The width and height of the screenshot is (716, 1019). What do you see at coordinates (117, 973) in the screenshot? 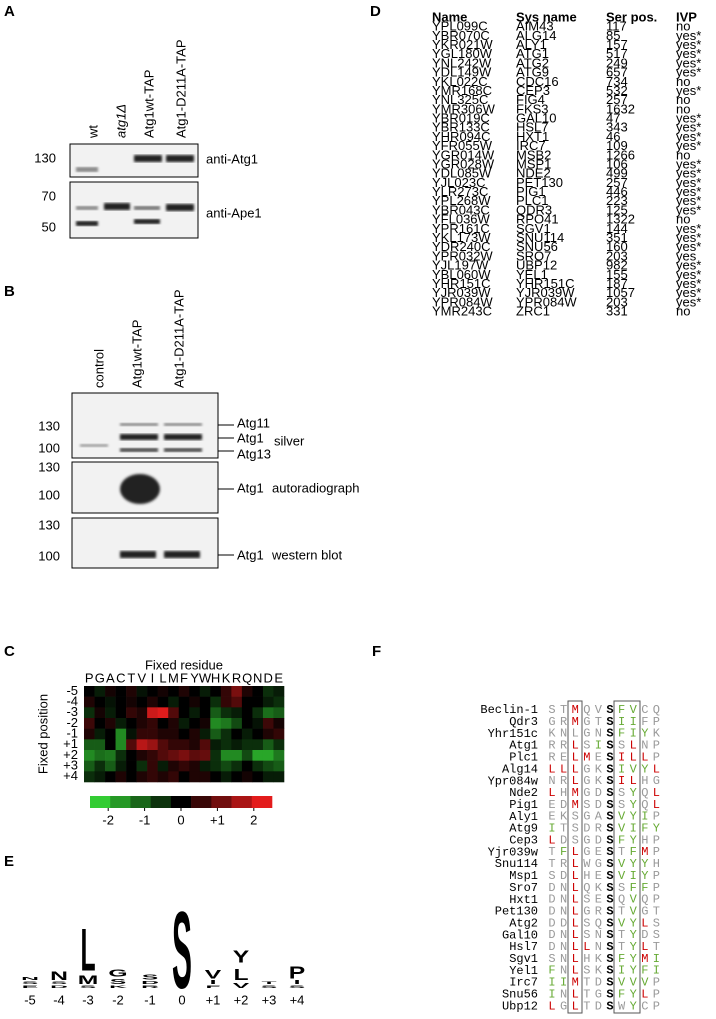
I see `logo-letter: G` at bounding box center [117, 973].